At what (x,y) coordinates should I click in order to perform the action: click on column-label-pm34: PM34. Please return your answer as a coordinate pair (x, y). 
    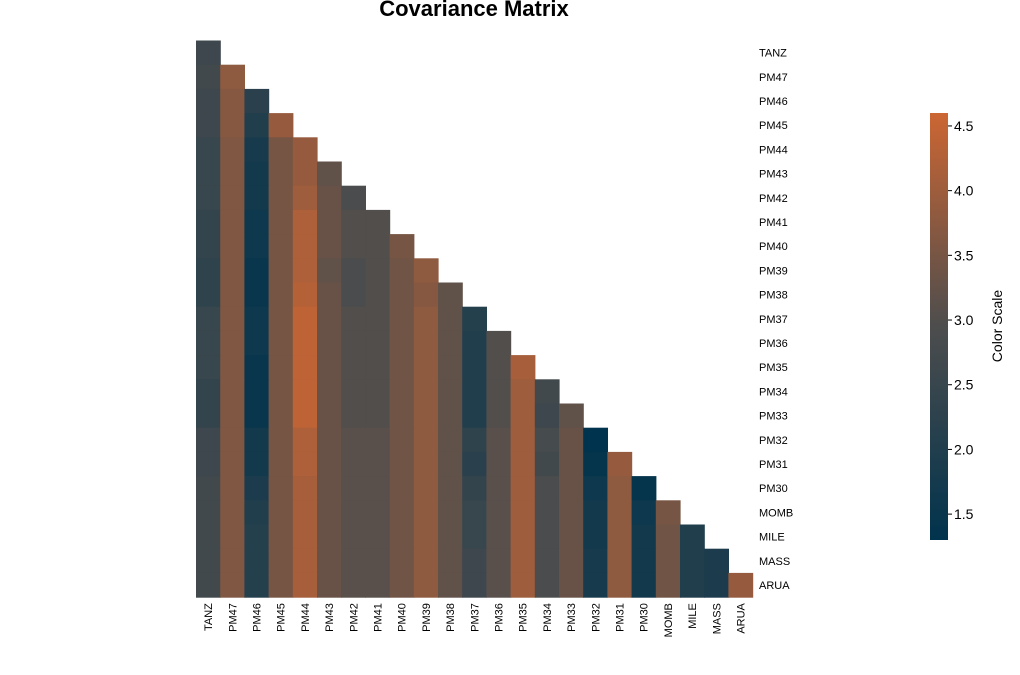
    Looking at the image, I should click on (548, 617).